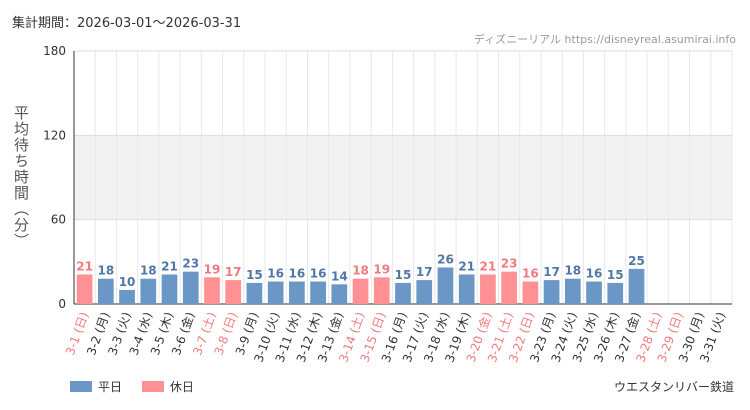 The width and height of the screenshot is (750, 410). What do you see at coordinates (152, 386) in the screenshot?
I see `legend-swatch-holiday` at bounding box center [152, 386].